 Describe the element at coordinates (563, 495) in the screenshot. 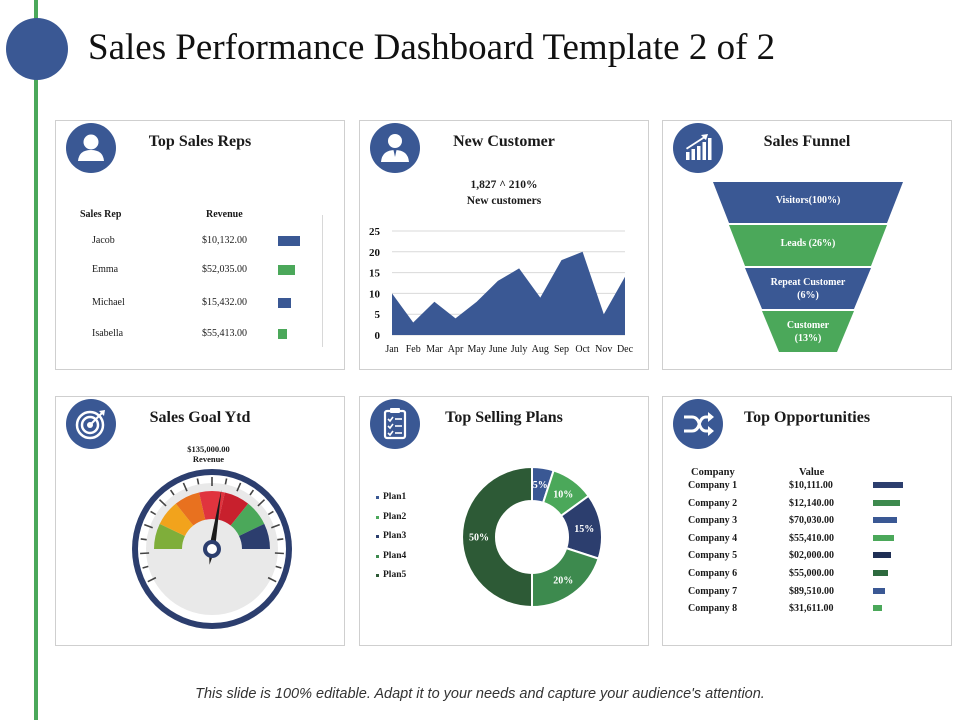

I see `donut-slice-label: 10%` at that location.